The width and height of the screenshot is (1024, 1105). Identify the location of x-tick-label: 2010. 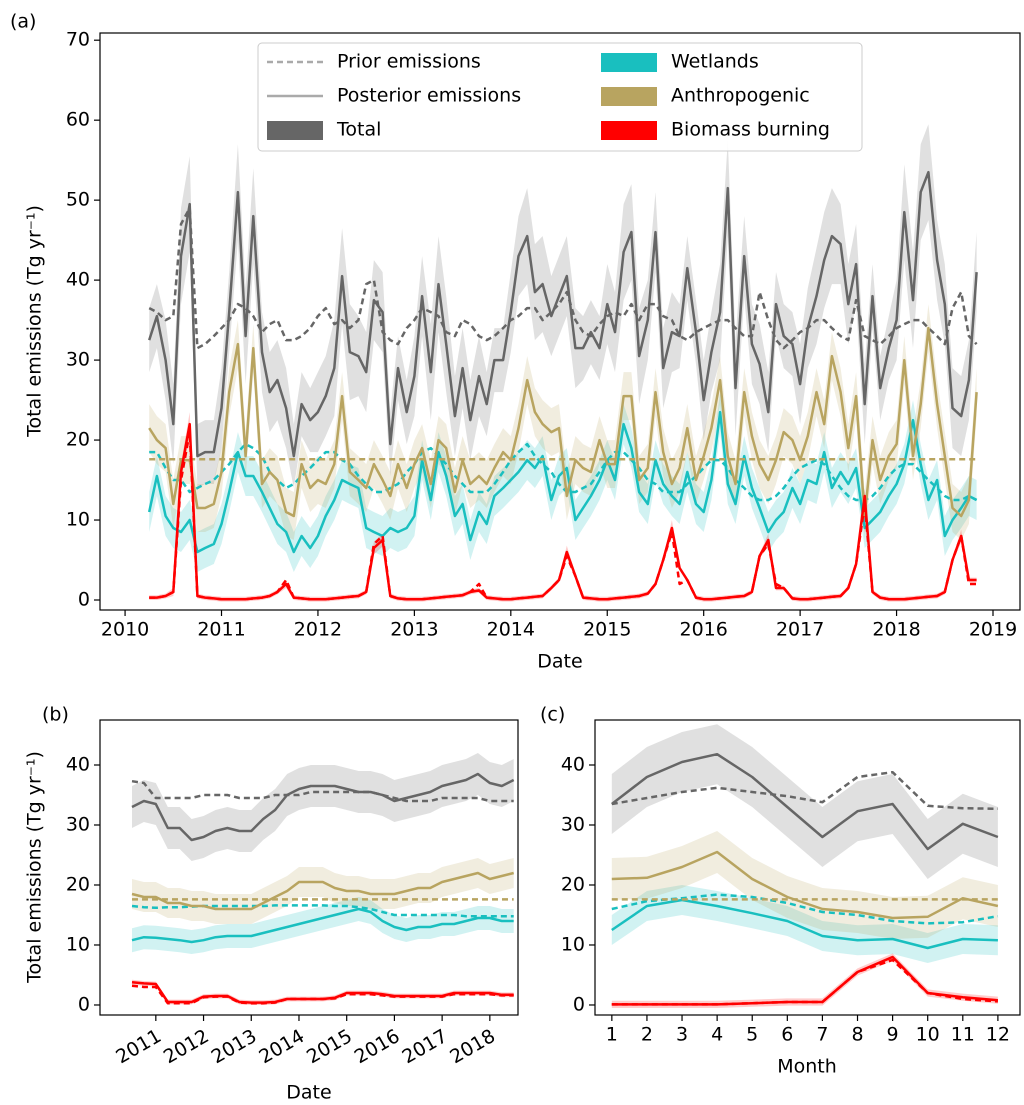
(125, 630).